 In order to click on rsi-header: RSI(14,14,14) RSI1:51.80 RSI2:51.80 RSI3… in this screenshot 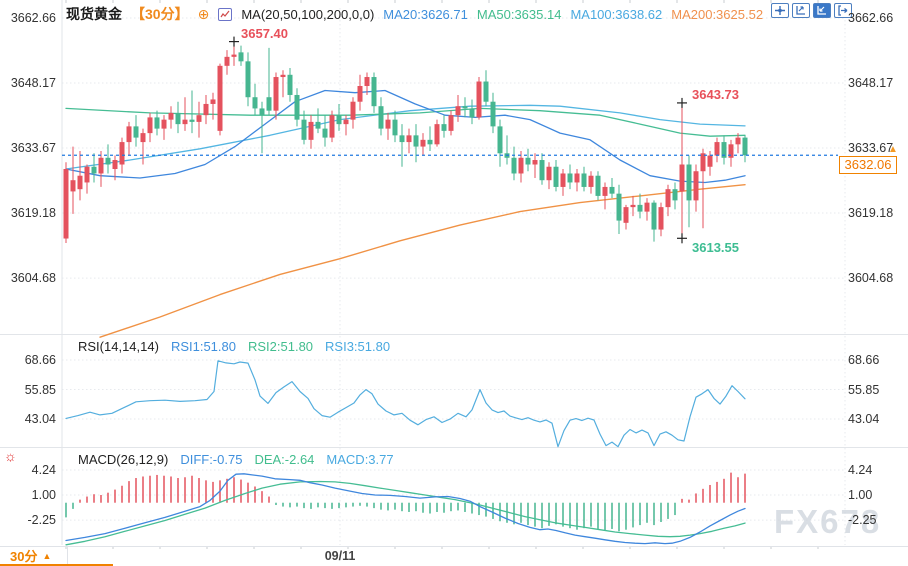, I will do `click(234, 346)`.